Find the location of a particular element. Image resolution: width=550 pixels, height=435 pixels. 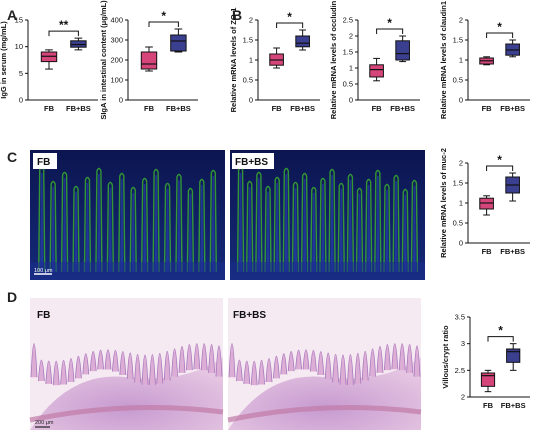

y-axis-label: Relative mRNA levels of ZO-1 is located at coordinates (233, 60).